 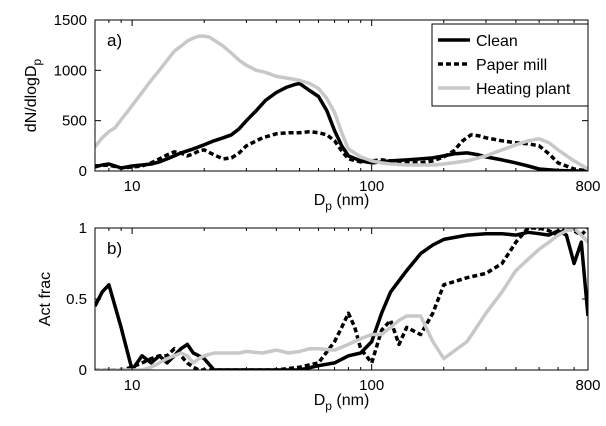 What do you see at coordinates (83, 228) in the screenshot?
I see `y-tick-label: 1` at bounding box center [83, 228].